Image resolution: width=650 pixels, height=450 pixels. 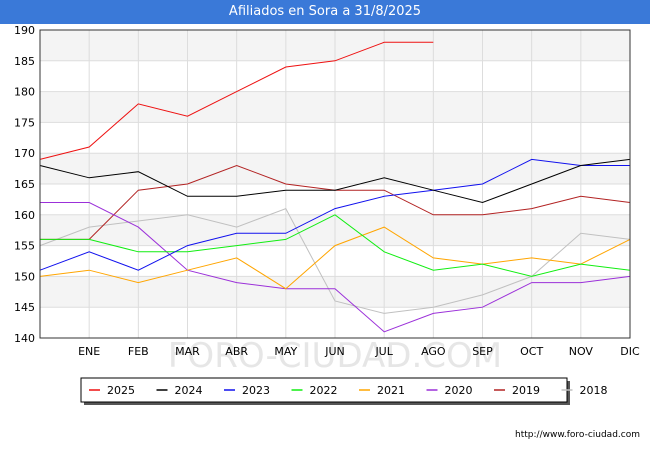 I want to click on x-tick-label: ENE, so click(x=89, y=351).